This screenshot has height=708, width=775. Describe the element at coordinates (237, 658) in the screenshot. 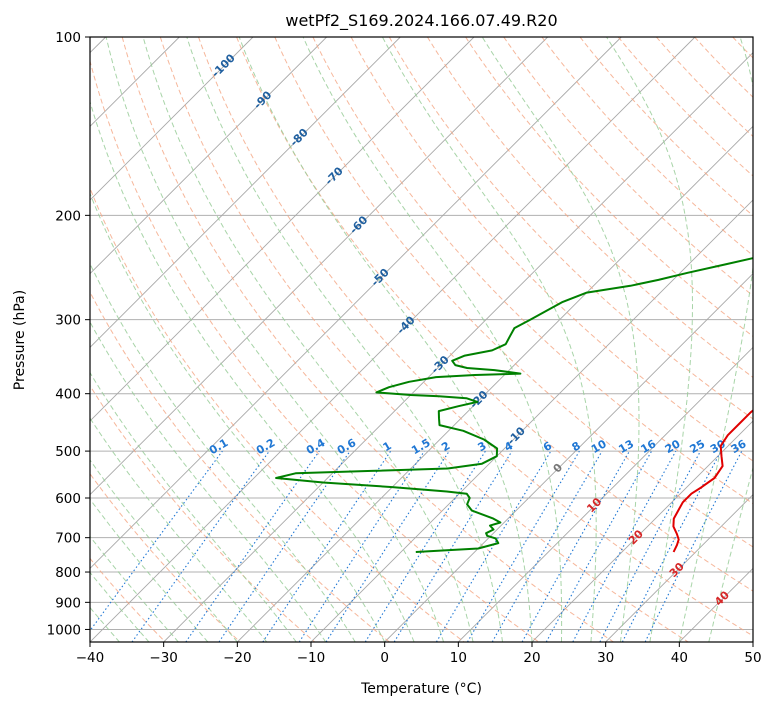

I see `x-tick-label: −20` at that location.